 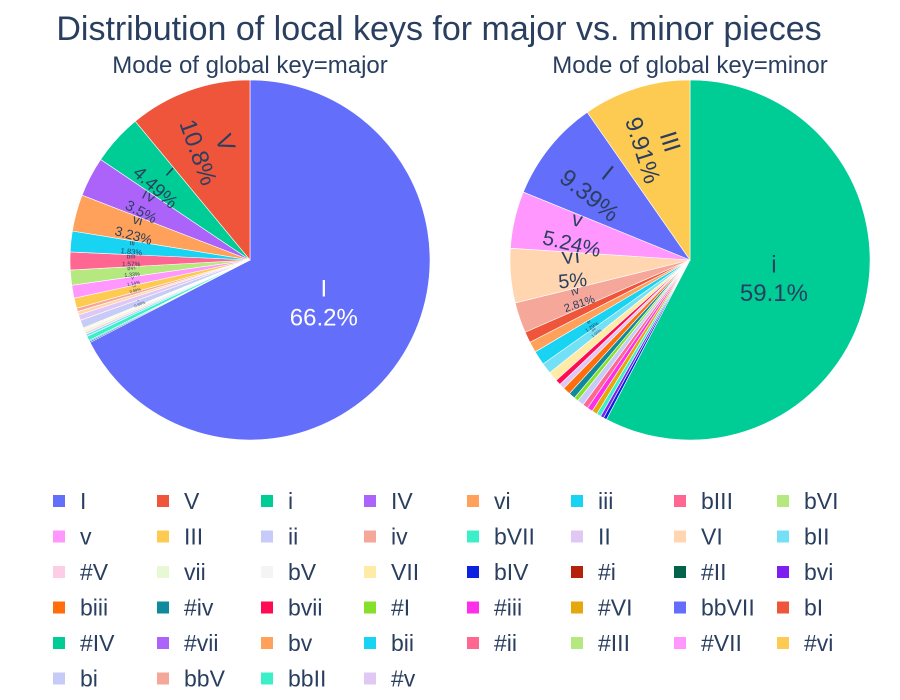 I want to click on legend-item-IV: IV, so click(x=388, y=501).